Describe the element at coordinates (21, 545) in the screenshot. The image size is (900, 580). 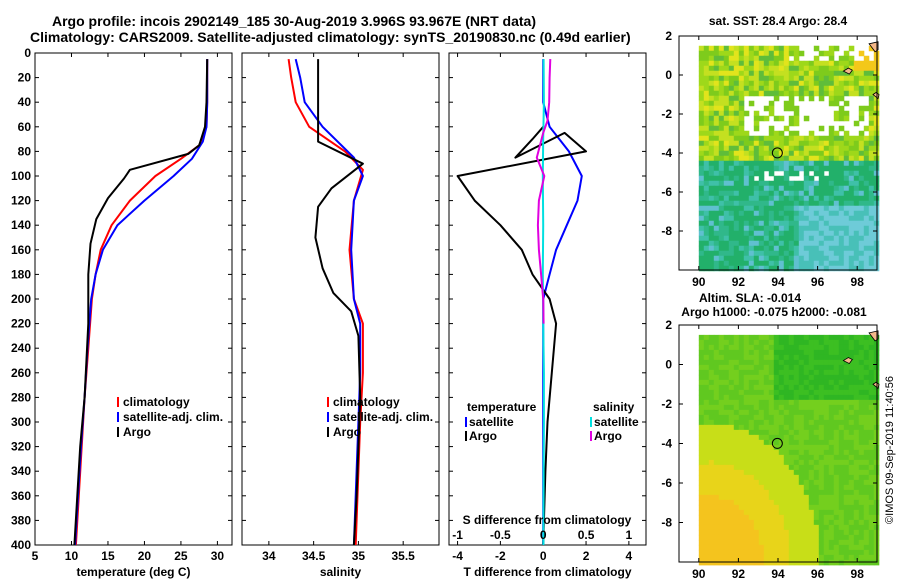
I see `depth-tick-label: 400` at that location.